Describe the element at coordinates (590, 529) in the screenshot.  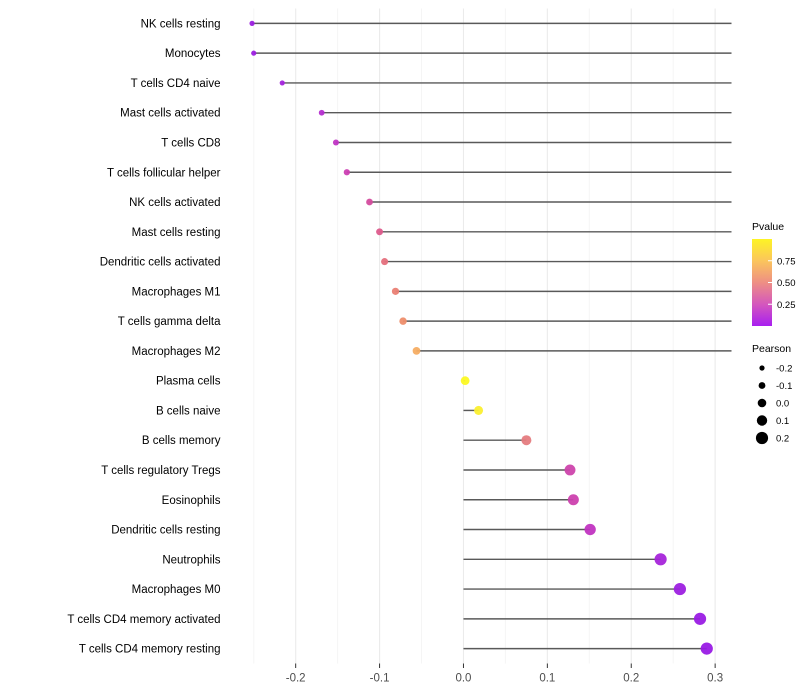
I see `data-point: Dendritic cells resting x=0.151 P=0.16` at that location.